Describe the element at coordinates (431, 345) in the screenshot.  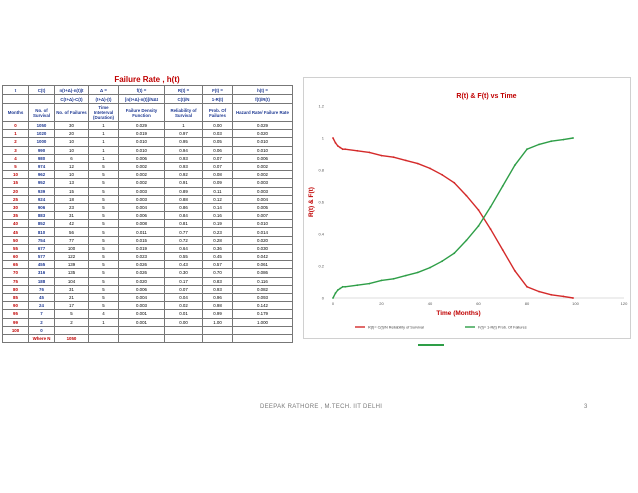
I see `decorative-line` at that location.